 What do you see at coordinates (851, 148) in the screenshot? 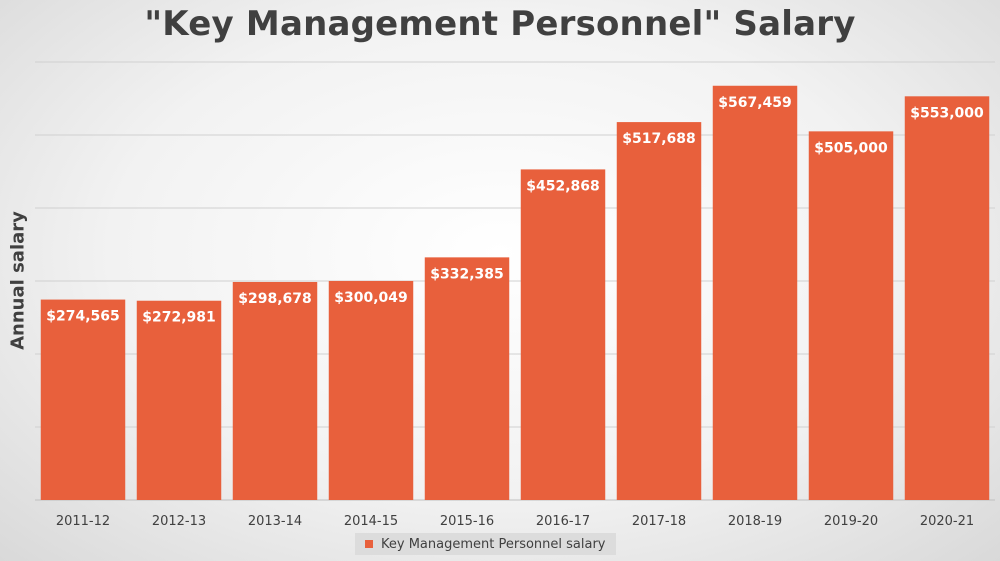
I see `data-label: $505,000` at bounding box center [851, 148].